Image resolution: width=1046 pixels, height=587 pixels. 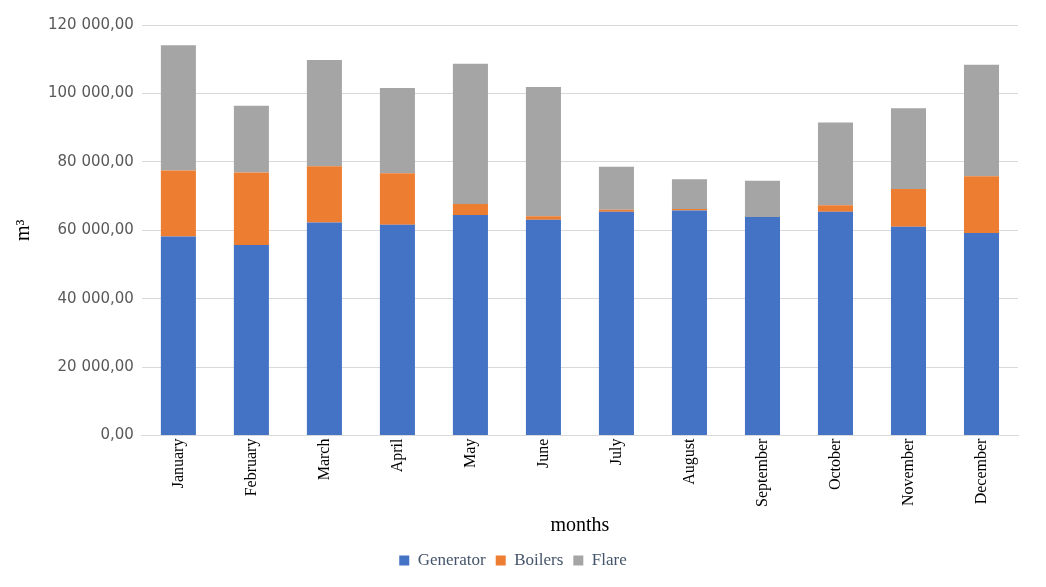 What do you see at coordinates (396, 455) in the screenshot?
I see `x-tick-label: April` at bounding box center [396, 455].